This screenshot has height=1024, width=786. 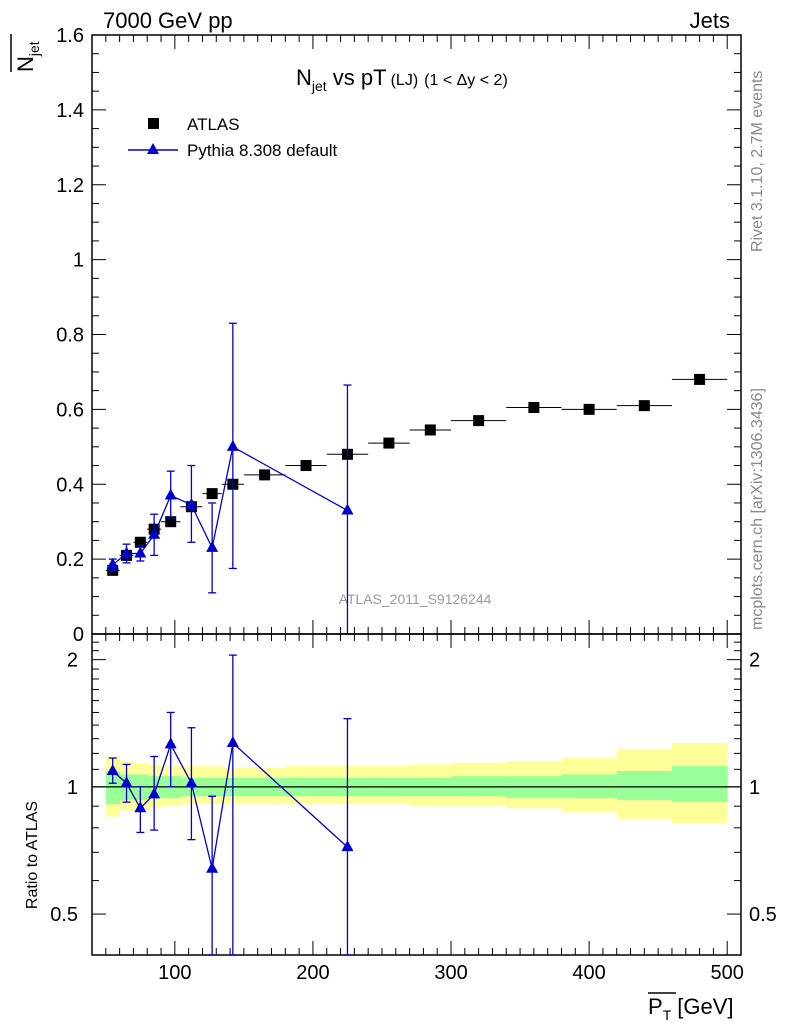 I want to click on svg-text: Njet, so click(x=27, y=56).